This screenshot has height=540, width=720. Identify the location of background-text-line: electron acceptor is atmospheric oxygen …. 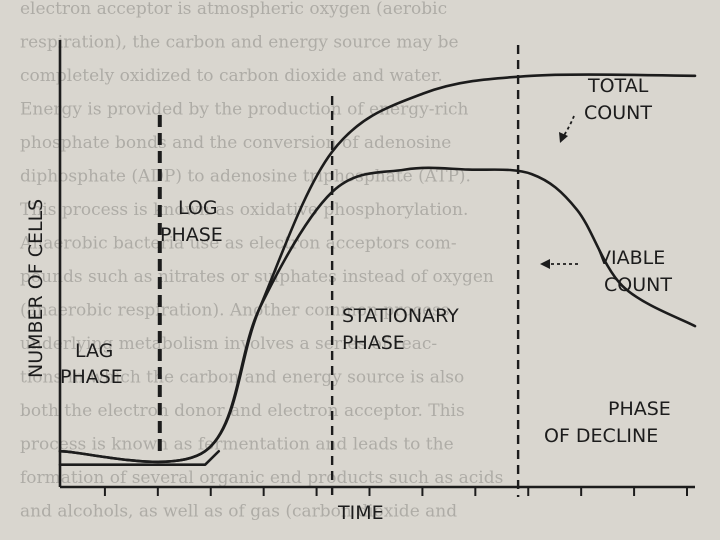
(233, 9).